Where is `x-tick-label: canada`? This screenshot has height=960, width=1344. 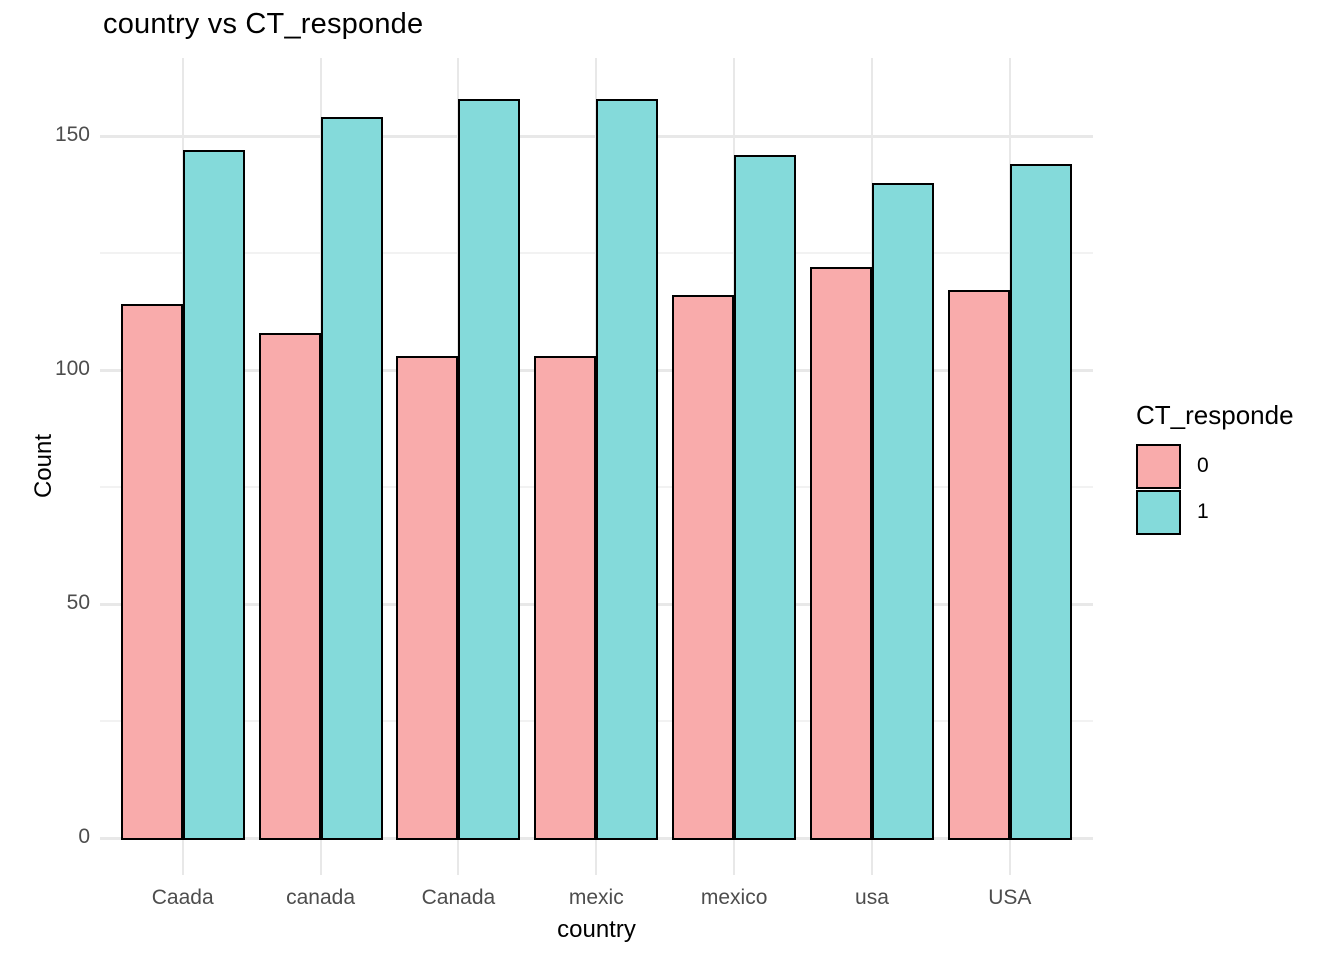
x-tick-label: canada is located at coordinates (321, 897).